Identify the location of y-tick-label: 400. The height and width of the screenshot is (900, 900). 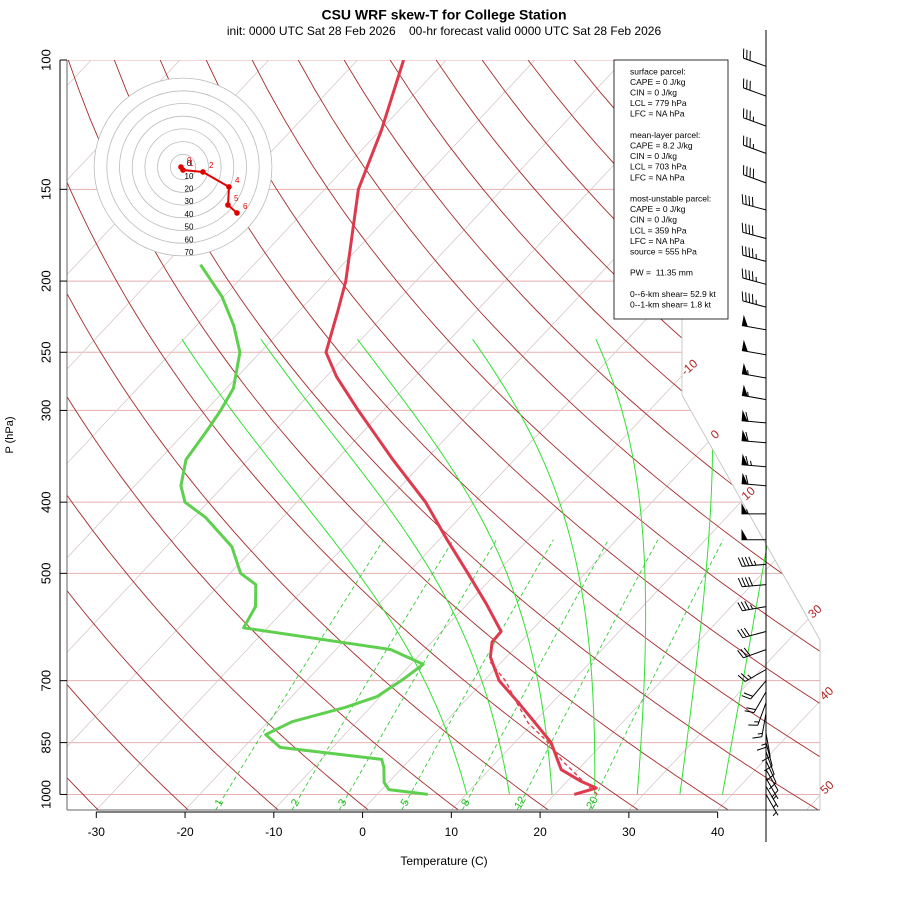
(45, 502).